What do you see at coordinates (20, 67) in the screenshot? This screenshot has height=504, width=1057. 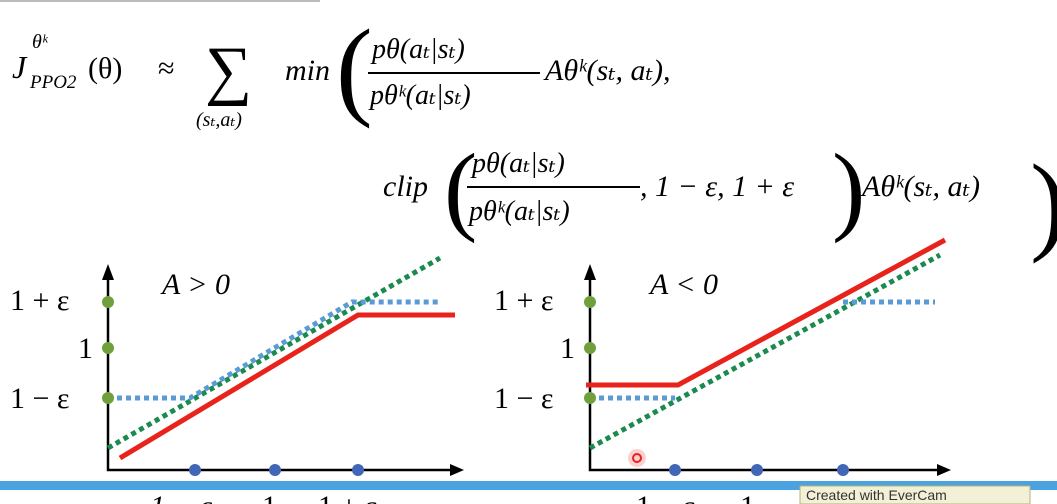 I see `formula-lhs: J` at bounding box center [20, 67].